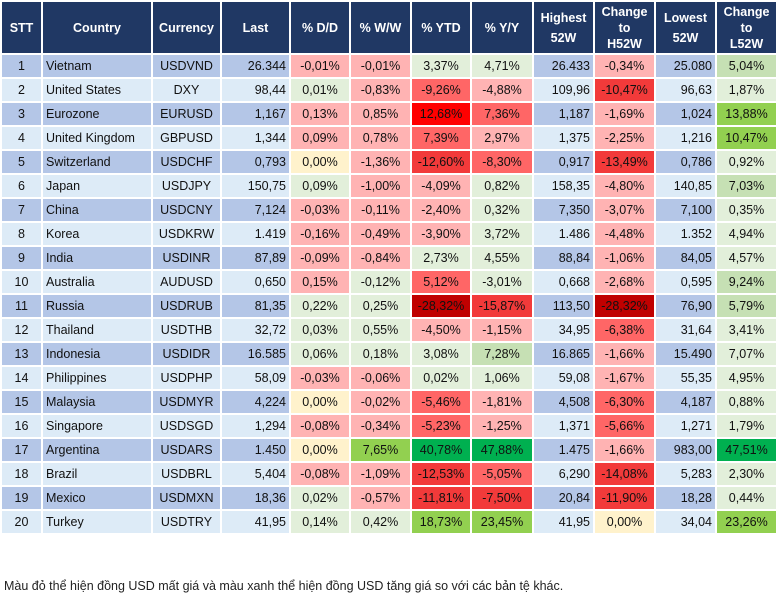  What do you see at coordinates (685, 498) in the screenshot?
I see `cell-low: 18,28` at bounding box center [685, 498].